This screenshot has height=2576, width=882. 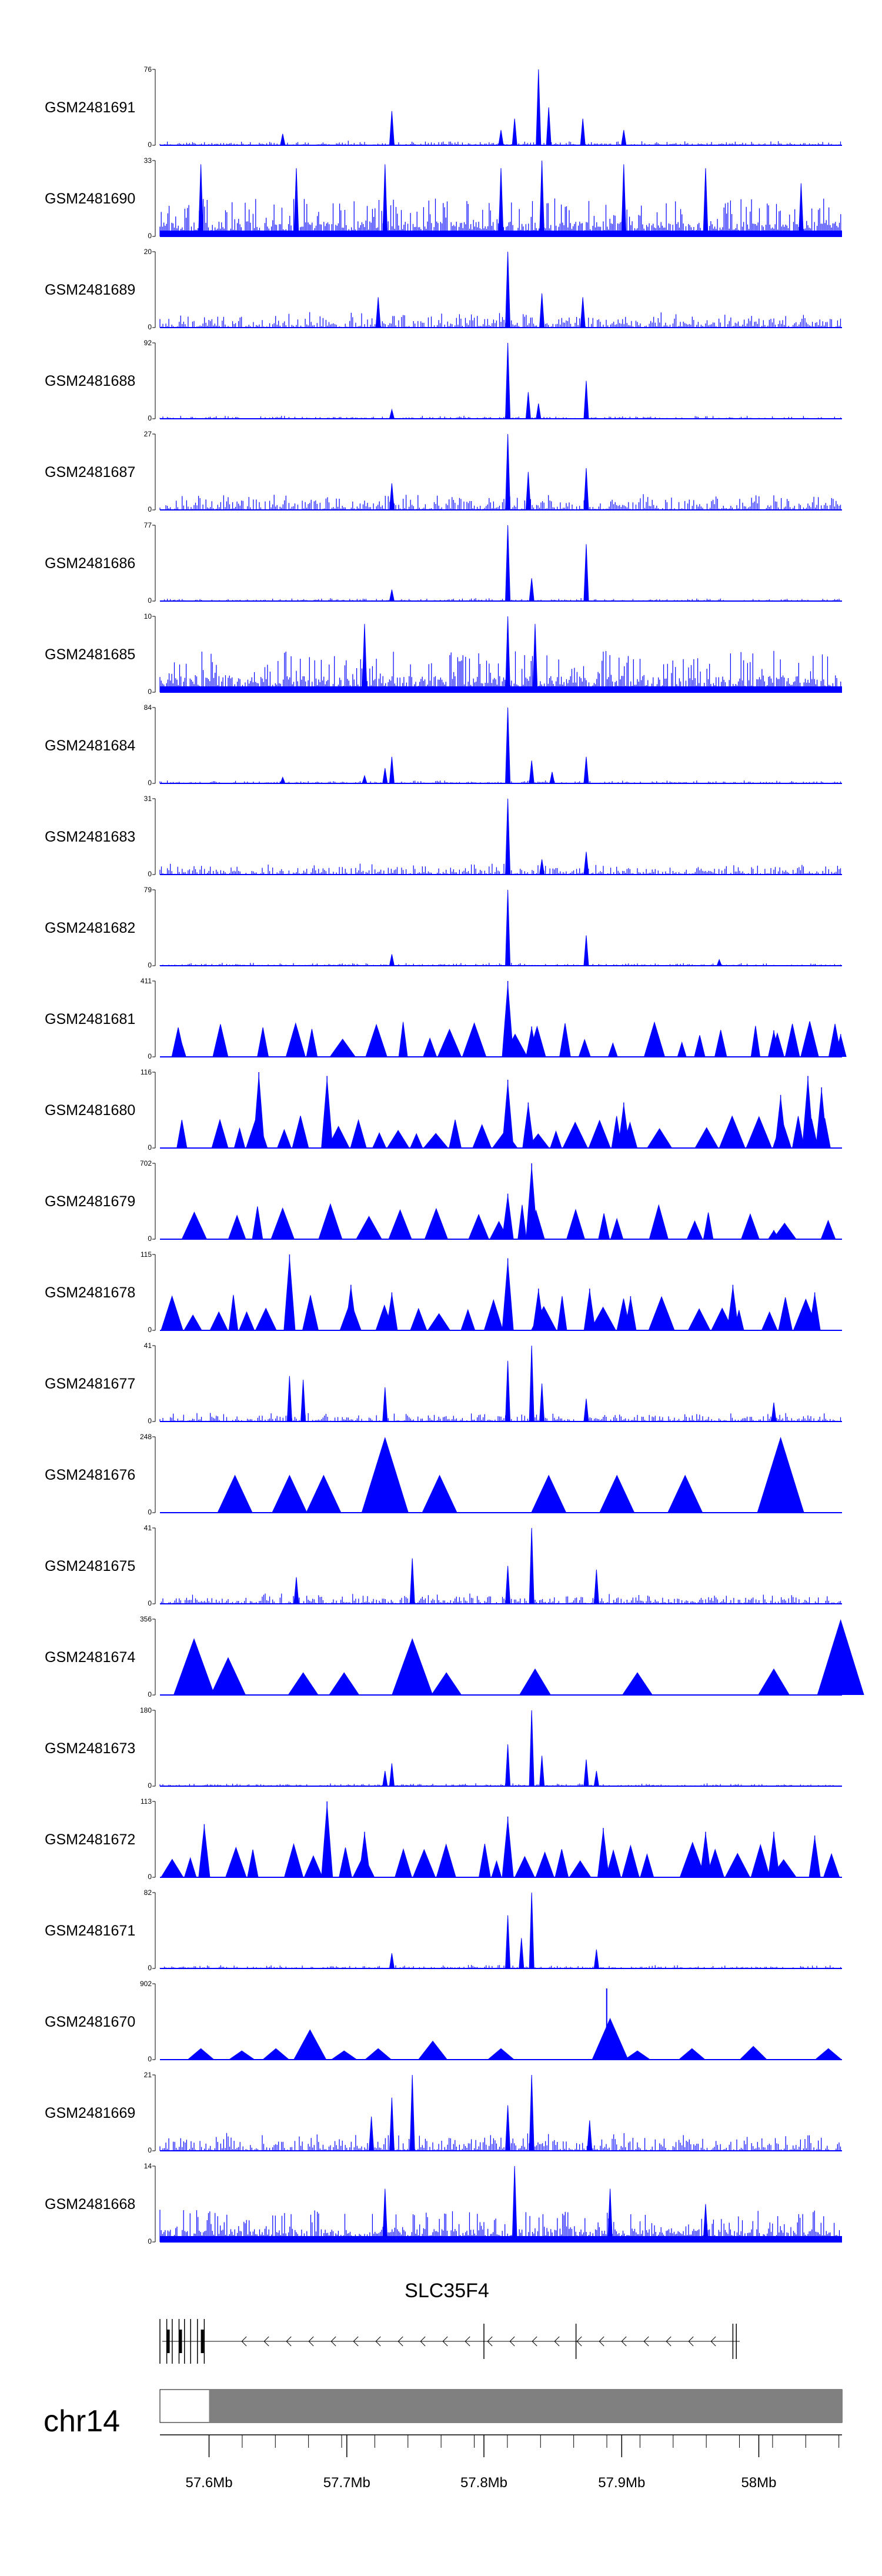 I want to click on track-name: GSM2481685, so click(x=90, y=654).